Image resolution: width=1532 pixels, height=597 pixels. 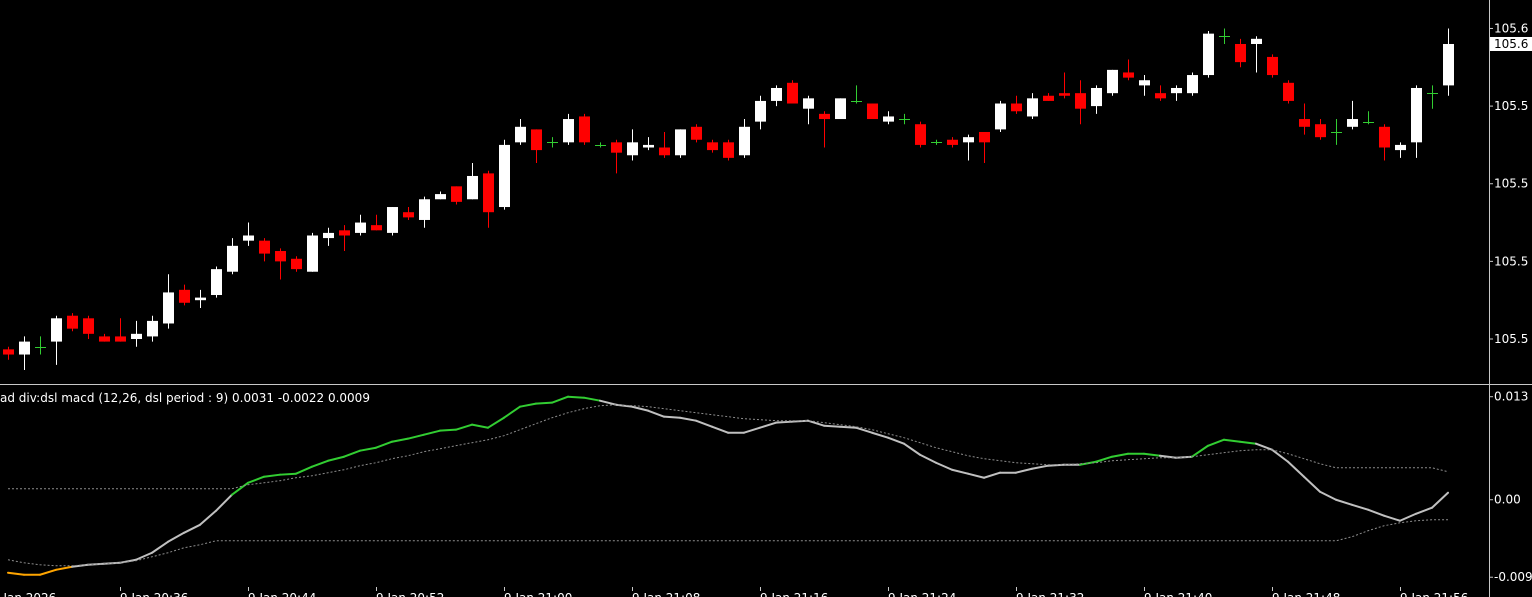 What do you see at coordinates (1178, 594) in the screenshot?
I see `x-tick-label: 9 Jan 21:40` at bounding box center [1178, 594].